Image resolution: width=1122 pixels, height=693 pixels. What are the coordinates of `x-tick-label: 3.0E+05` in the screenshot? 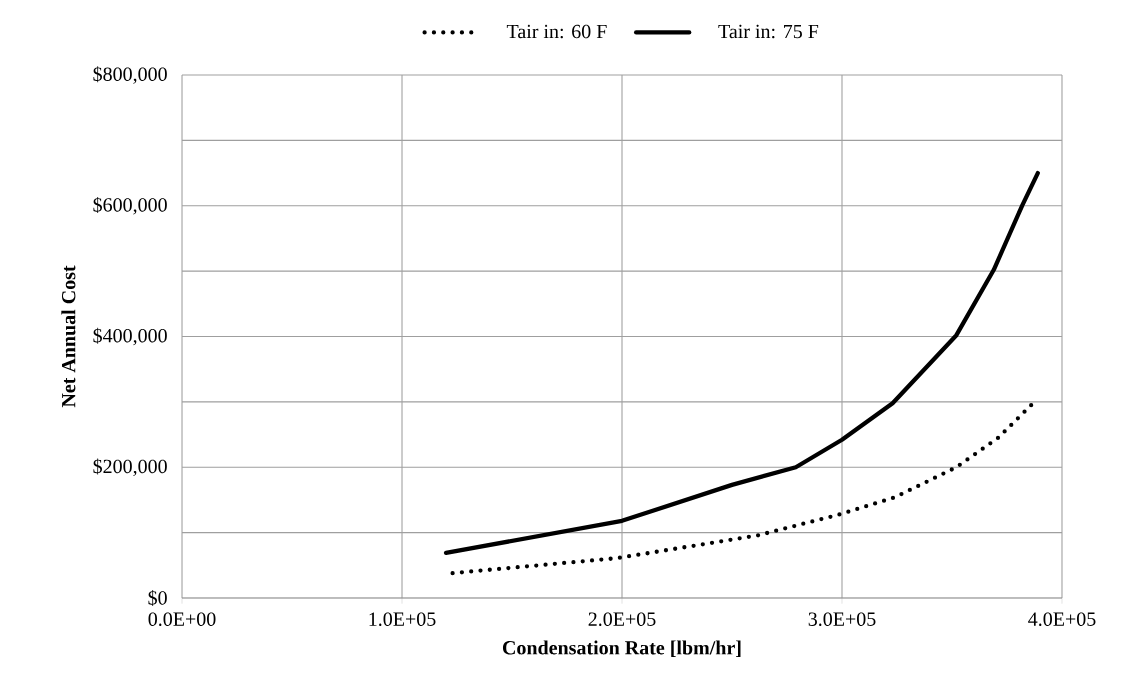 It's located at (842, 619).